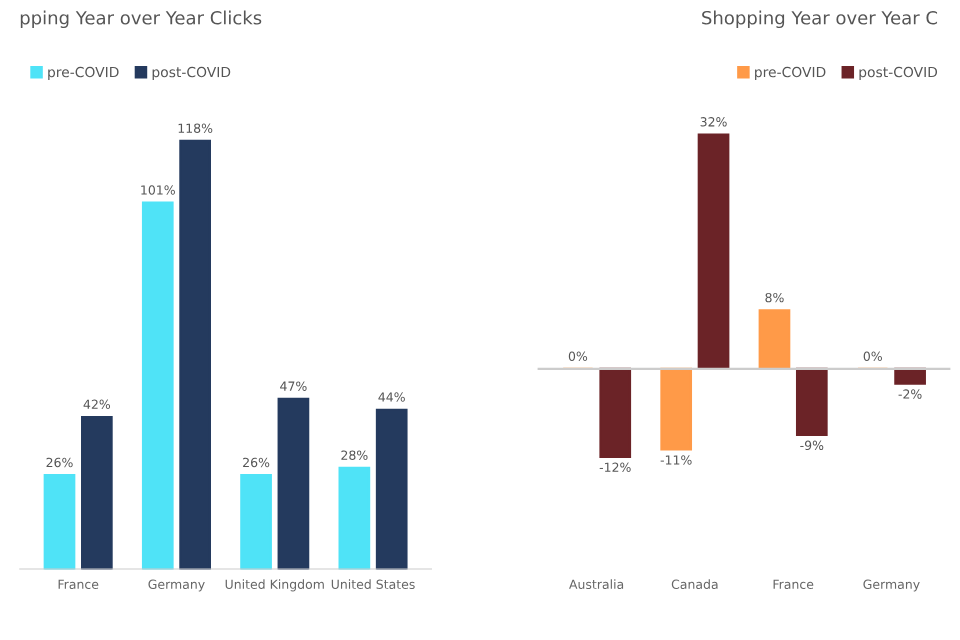 The image size is (960, 640). What do you see at coordinates (141, 19) in the screenshot?
I see `chart-title: pping Year over Year Clicks` at bounding box center [141, 19].